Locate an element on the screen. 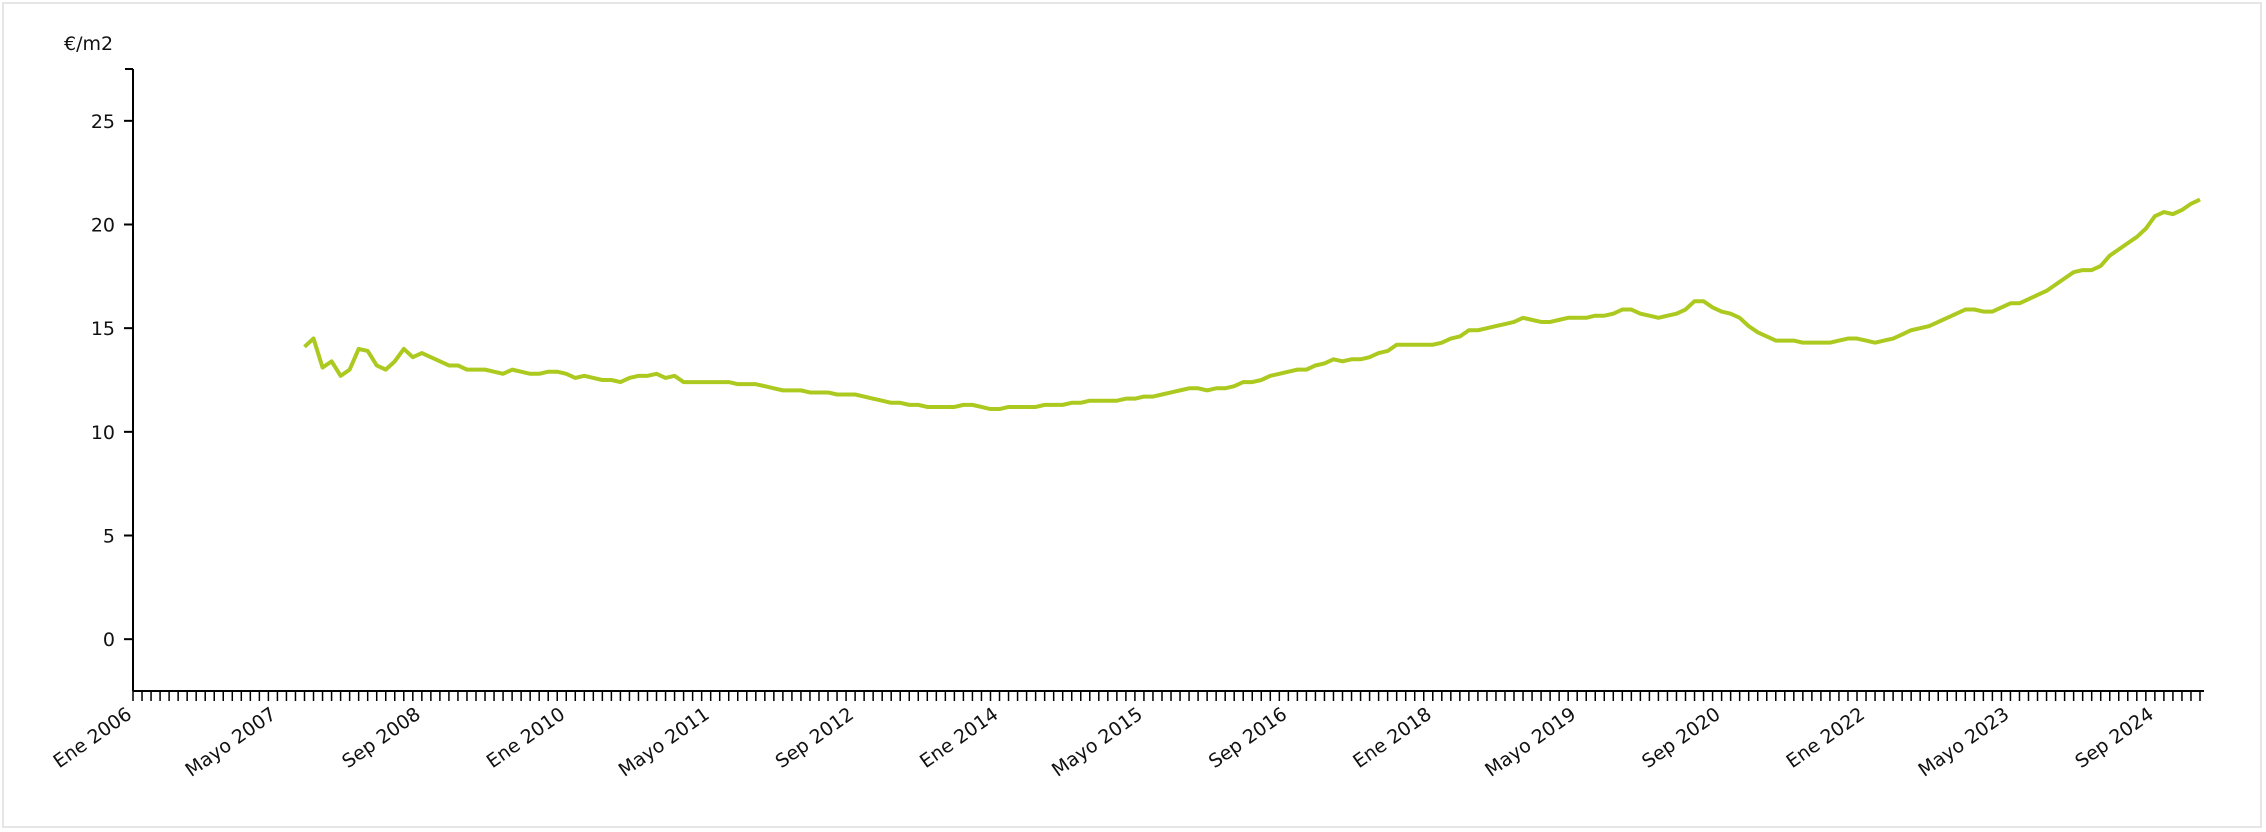 This screenshot has height=832, width=2266. x-tick-label: Mayo 2023 is located at coordinates (1963, 742).